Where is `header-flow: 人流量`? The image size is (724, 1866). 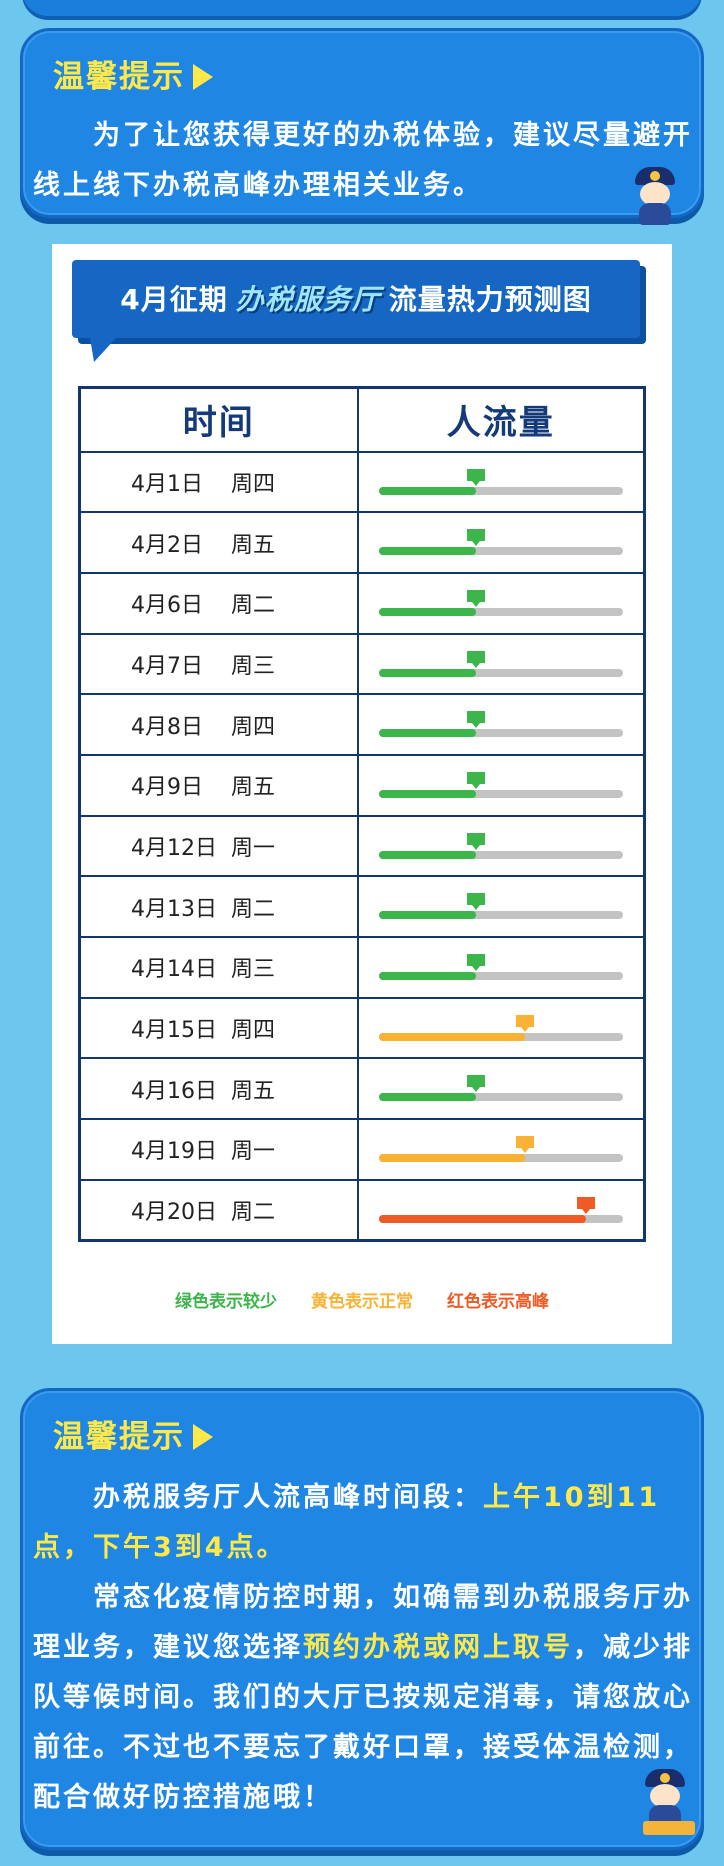
header-flow: 人流量 is located at coordinates (501, 419).